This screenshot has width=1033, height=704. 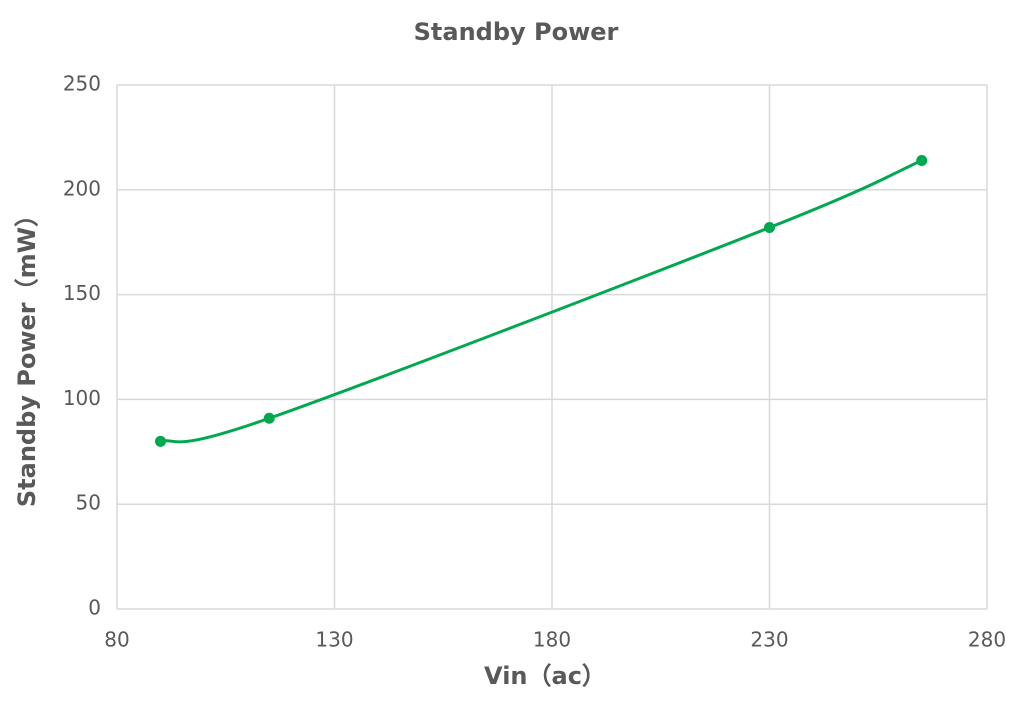 I want to click on chart-title: Standby Power, so click(x=516, y=32).